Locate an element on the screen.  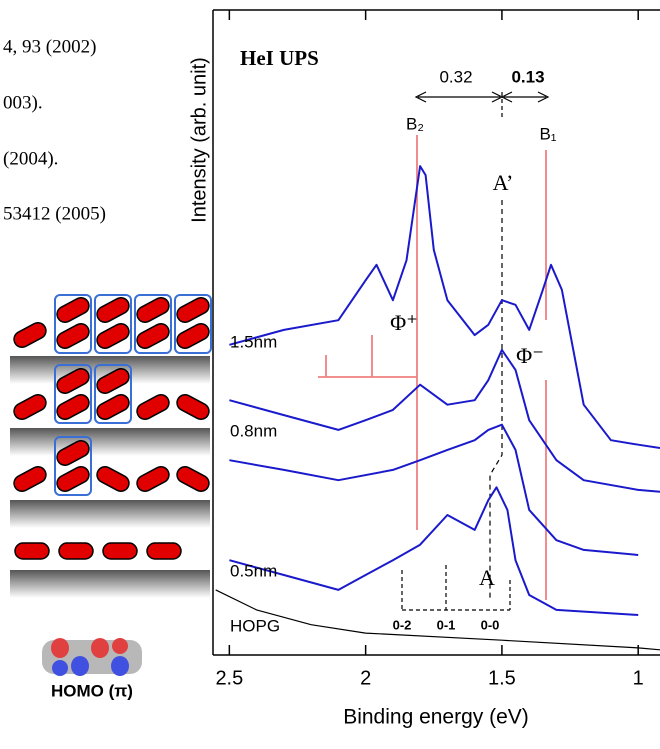
x-tick-label: 2.5 is located at coordinates (229, 678).